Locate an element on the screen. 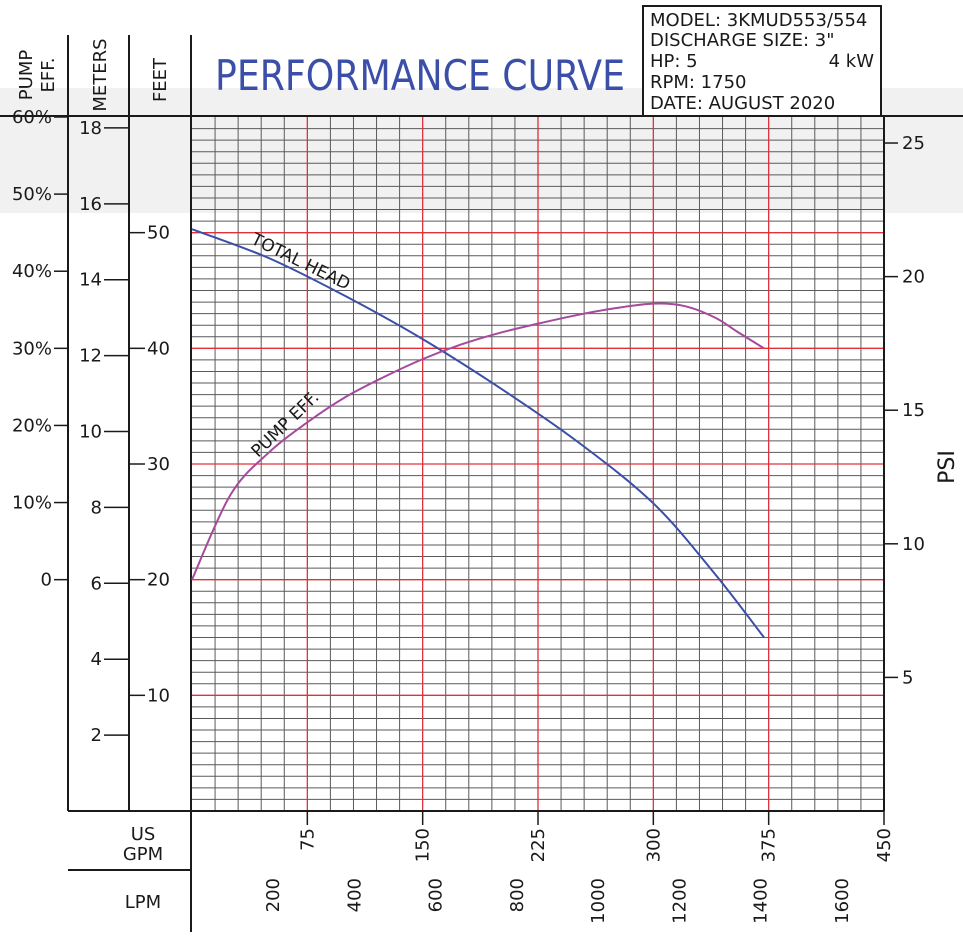 The image size is (963, 940). total-head-label: TOTAL HEAD is located at coordinates (300, 262).